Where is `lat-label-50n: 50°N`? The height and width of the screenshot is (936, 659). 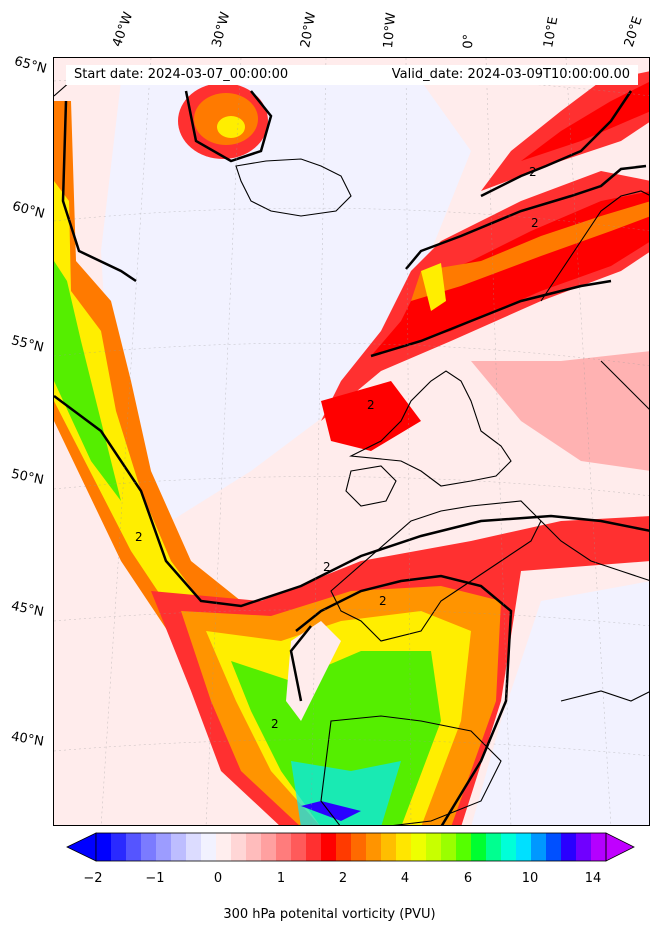
lat-label-50n: 50°N is located at coordinates (27, 477).